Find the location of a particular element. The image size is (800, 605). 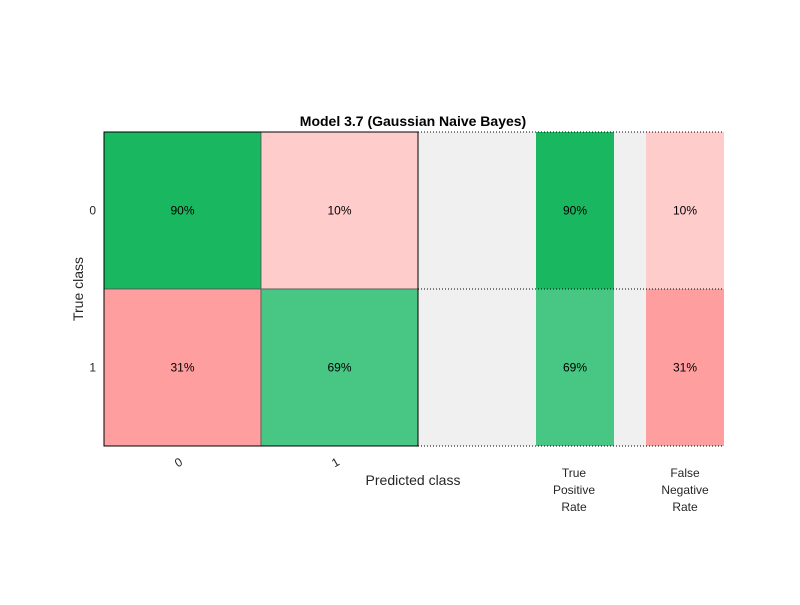

summary-cell-value: 69% is located at coordinates (575, 368).